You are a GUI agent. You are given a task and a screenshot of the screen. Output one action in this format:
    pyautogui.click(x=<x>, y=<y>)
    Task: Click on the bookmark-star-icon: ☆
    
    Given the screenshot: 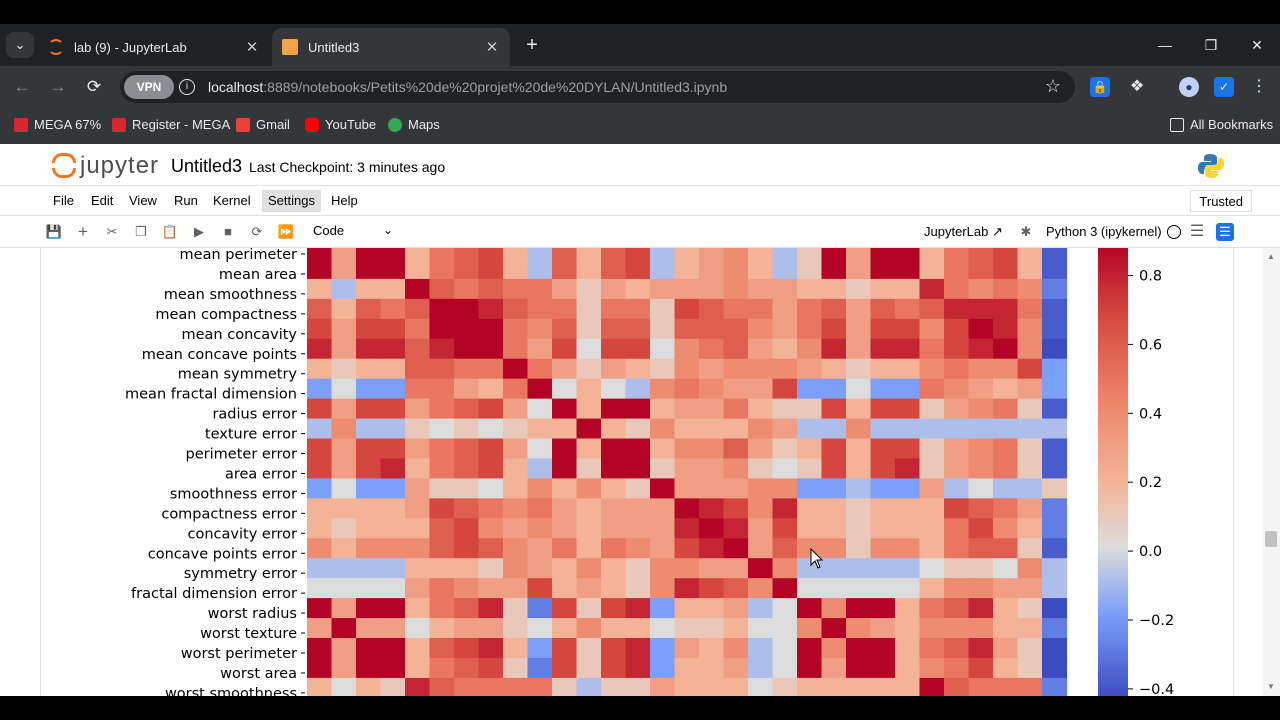 What is the action you would take?
    pyautogui.click(x=1052, y=86)
    